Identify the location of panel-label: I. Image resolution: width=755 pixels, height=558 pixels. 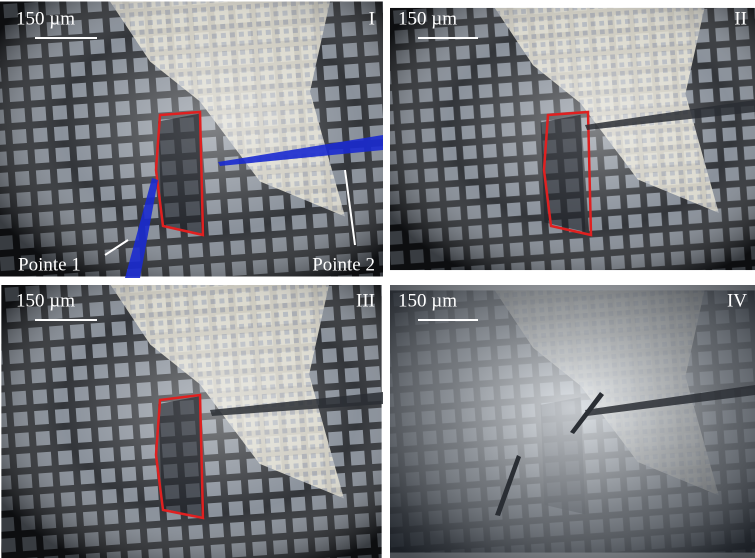
(372, 18).